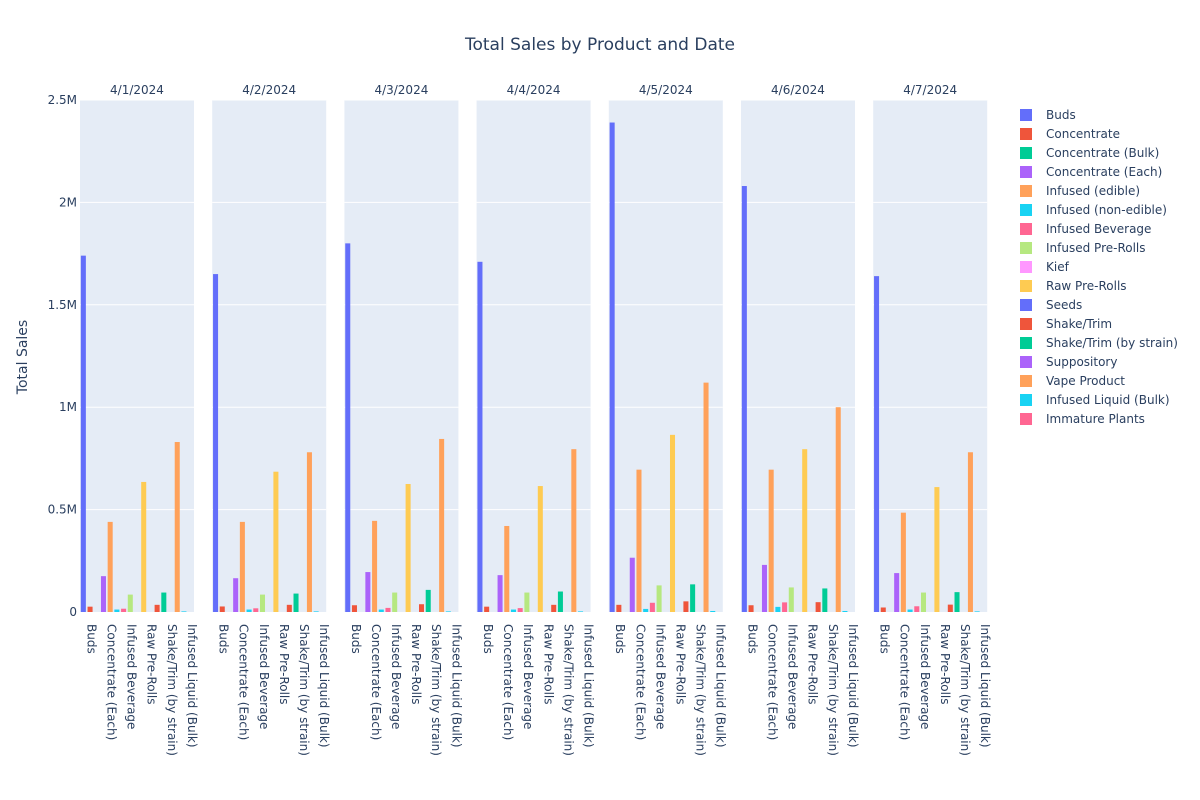 This screenshot has width=1200, height=800. I want to click on legend-item: Raw Pre-Rolls, so click(1073, 286).